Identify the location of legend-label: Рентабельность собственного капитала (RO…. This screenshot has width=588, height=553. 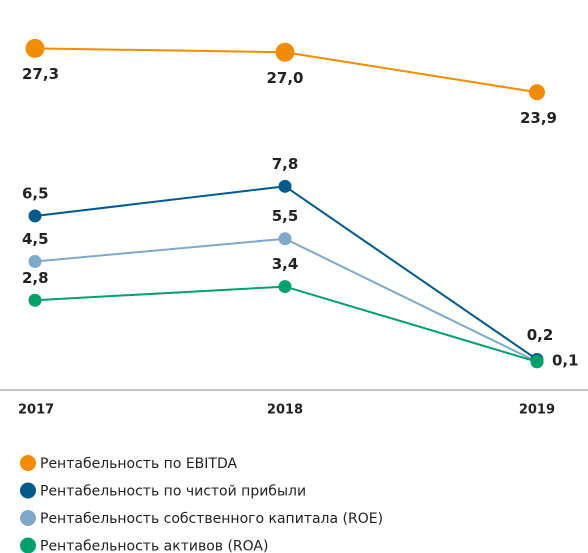
(211, 519).